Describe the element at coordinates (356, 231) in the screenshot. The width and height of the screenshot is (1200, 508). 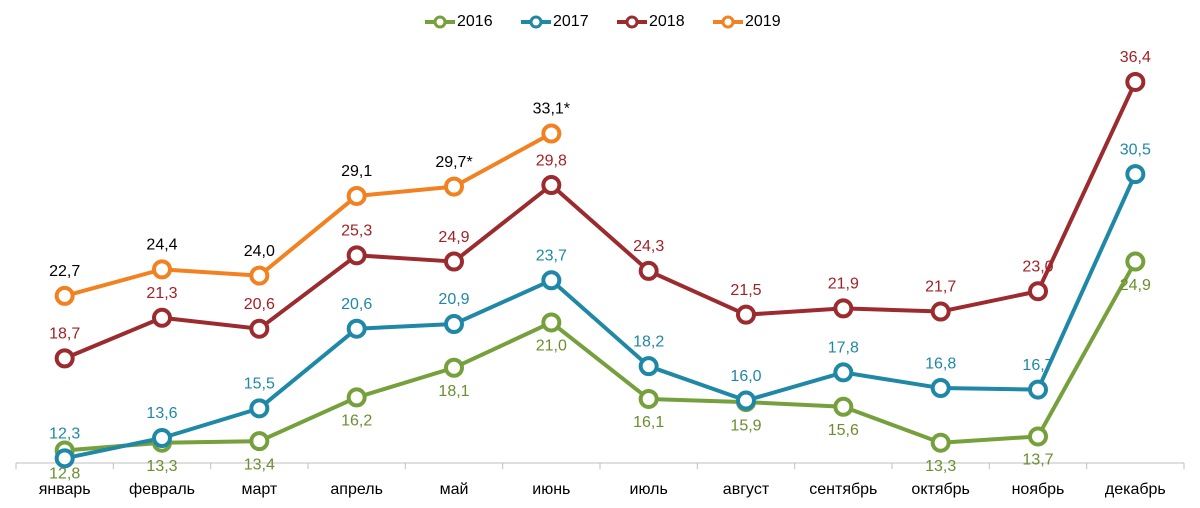
I see `data-label: 25,3` at that location.